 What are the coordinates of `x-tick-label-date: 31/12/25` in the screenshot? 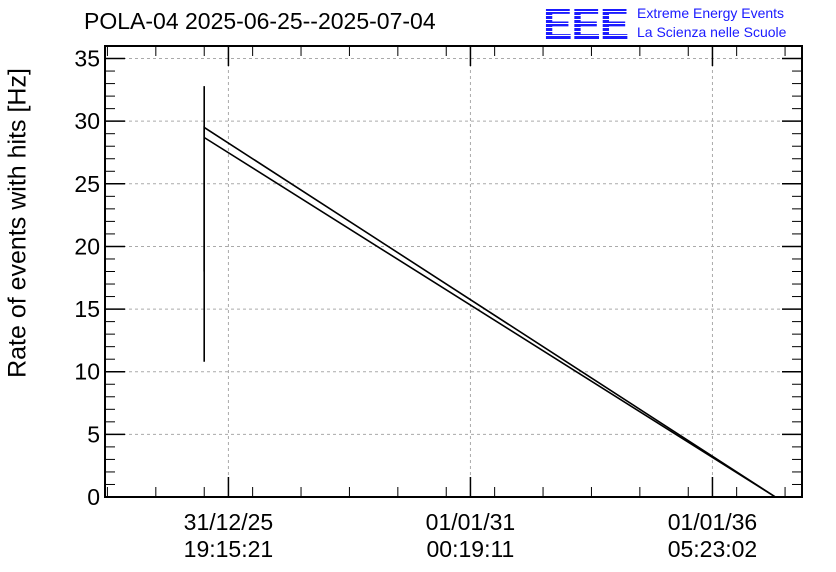 It's located at (229, 522).